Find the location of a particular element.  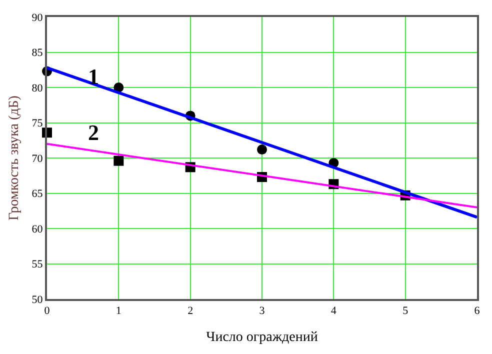

x-tick-label: 6 is located at coordinates (477, 311).